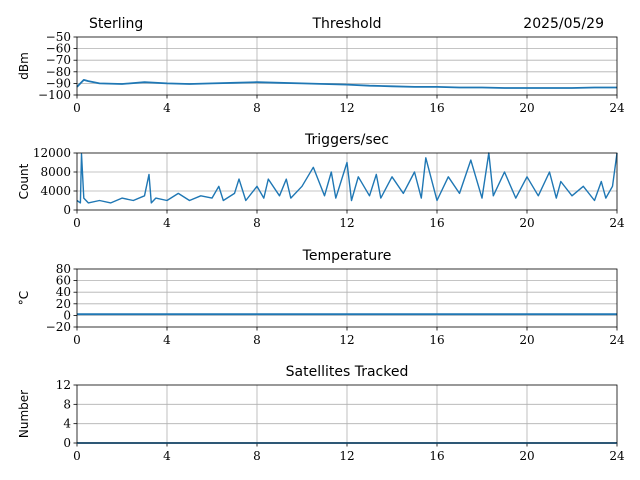 This screenshot has height=480, width=640. Describe the element at coordinates (24, 298) in the screenshot. I see `temperature-ylabel: °C` at that location.